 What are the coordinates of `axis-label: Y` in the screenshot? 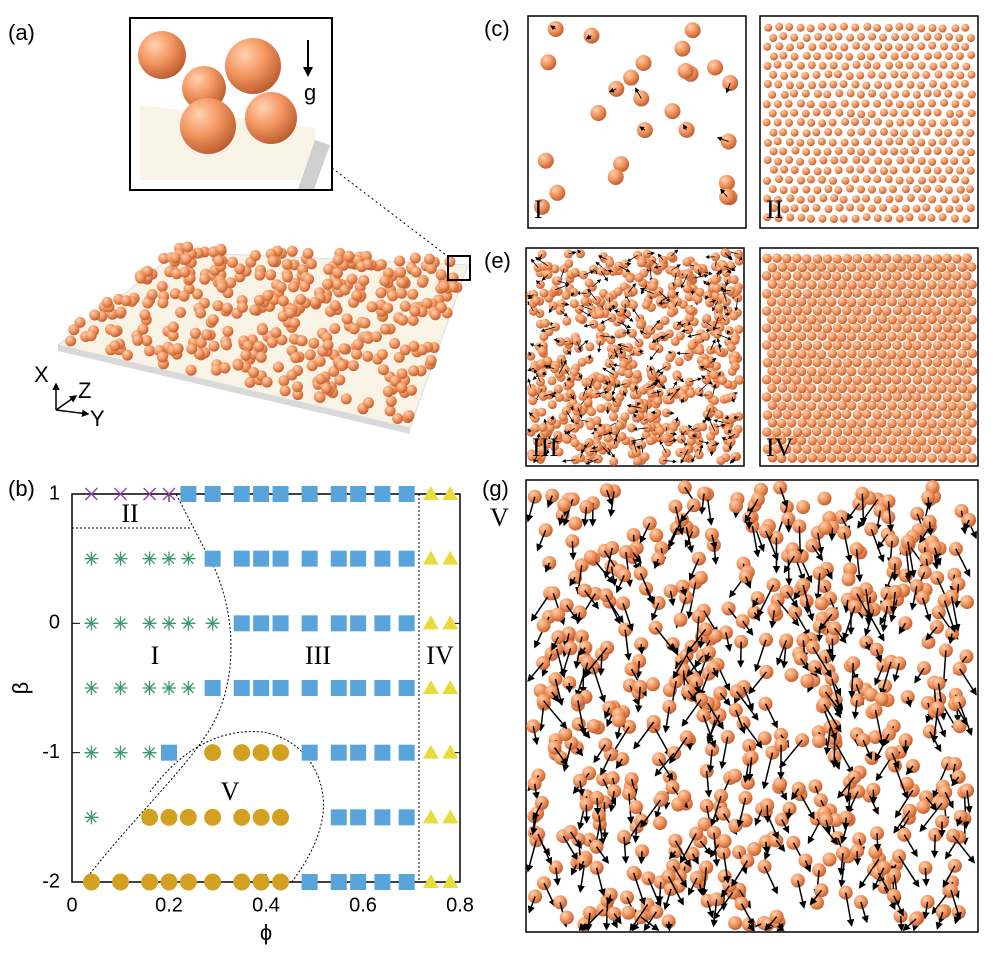 It's located at (97, 418).